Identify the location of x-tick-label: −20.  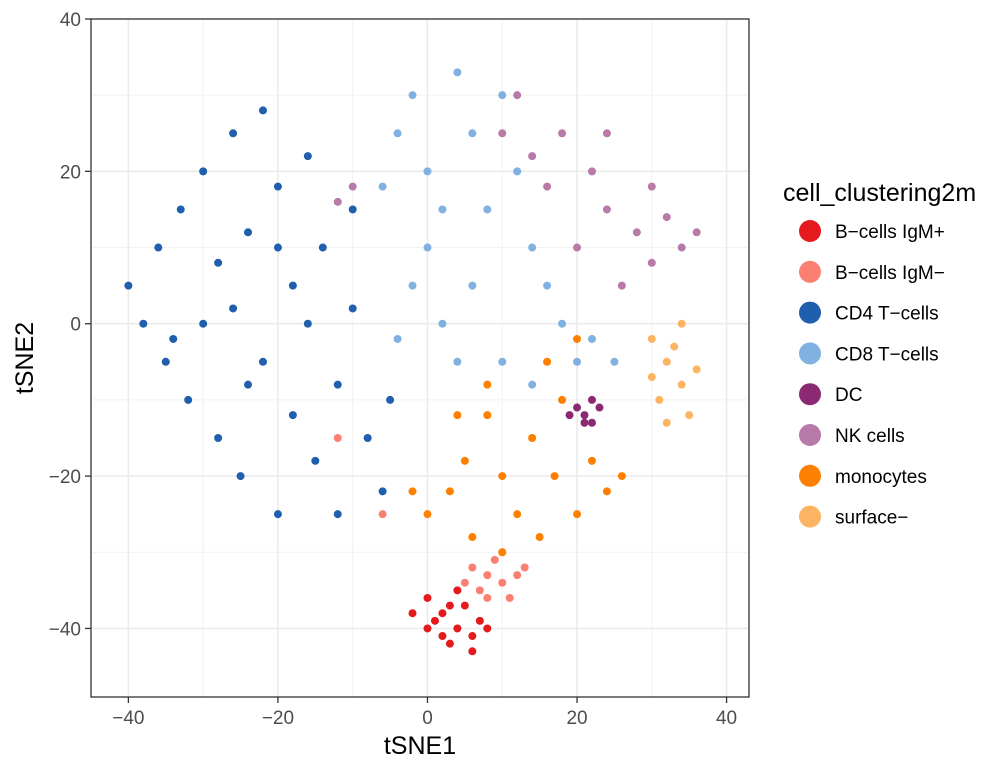
(278, 718).